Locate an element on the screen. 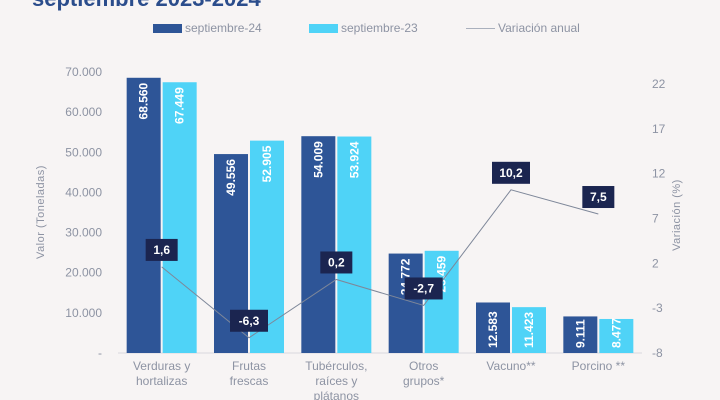 This screenshot has width=720, height=400. variation-label: 0,2 is located at coordinates (336, 262).